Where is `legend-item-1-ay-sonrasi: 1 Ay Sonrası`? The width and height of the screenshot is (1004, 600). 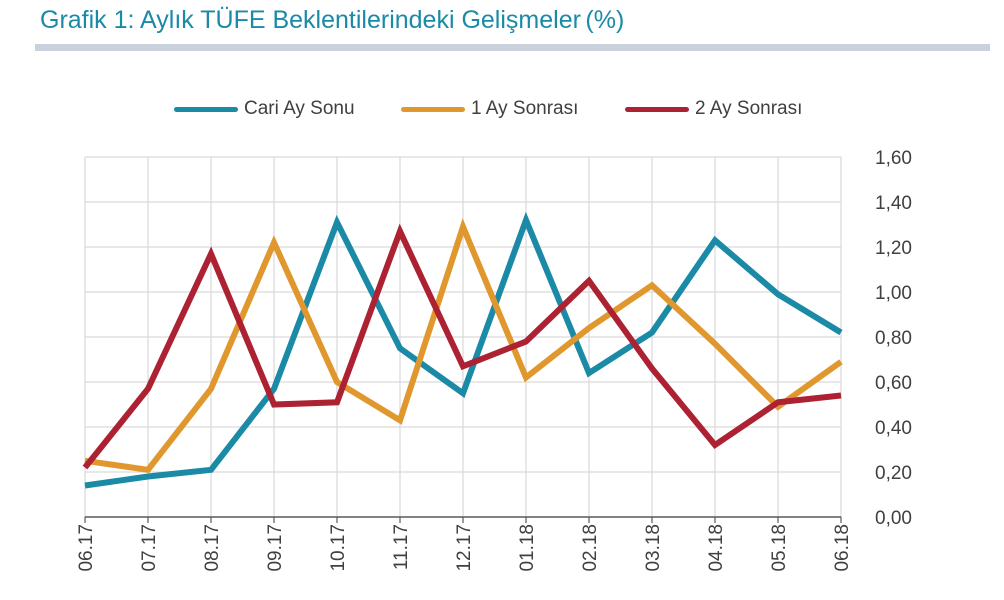 legend-item-1-ay-sonrasi: 1 Ay Sonrası is located at coordinates (489, 109).